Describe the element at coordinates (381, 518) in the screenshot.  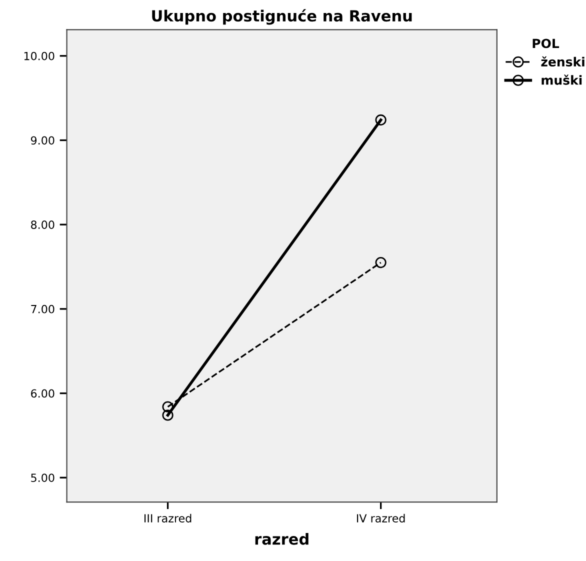
I see `x-tick-label: IV razred` at that location.